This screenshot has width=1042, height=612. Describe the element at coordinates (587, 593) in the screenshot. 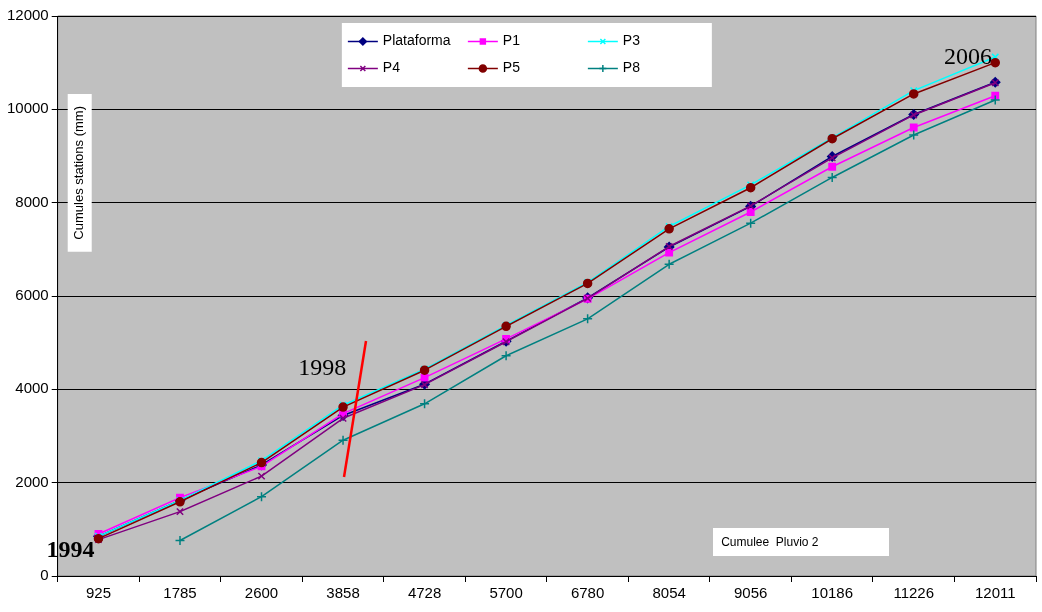

I see `x-tick-label: 6780` at that location.